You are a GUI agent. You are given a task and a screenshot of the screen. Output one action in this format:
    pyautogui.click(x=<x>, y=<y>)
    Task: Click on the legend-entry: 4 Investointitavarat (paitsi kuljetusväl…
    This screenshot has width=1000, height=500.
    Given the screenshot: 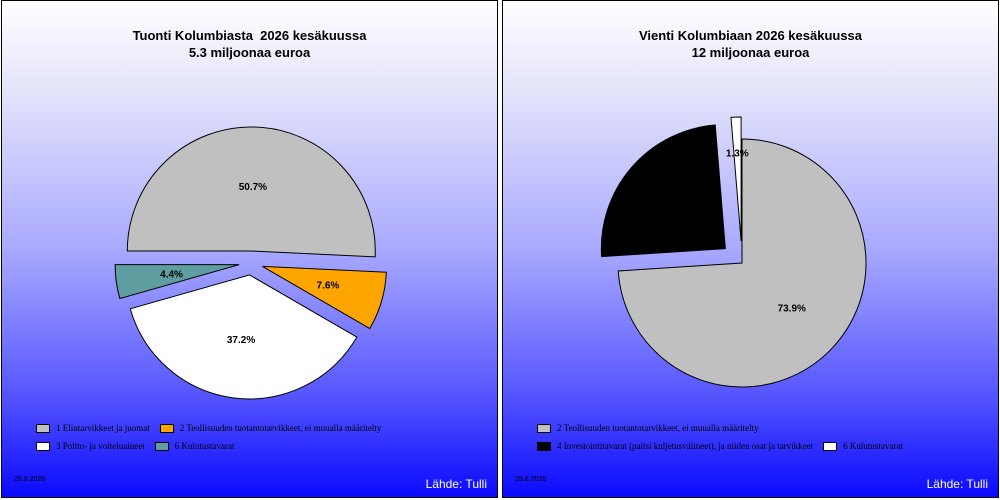 What is the action you would take?
    pyautogui.click(x=675, y=446)
    